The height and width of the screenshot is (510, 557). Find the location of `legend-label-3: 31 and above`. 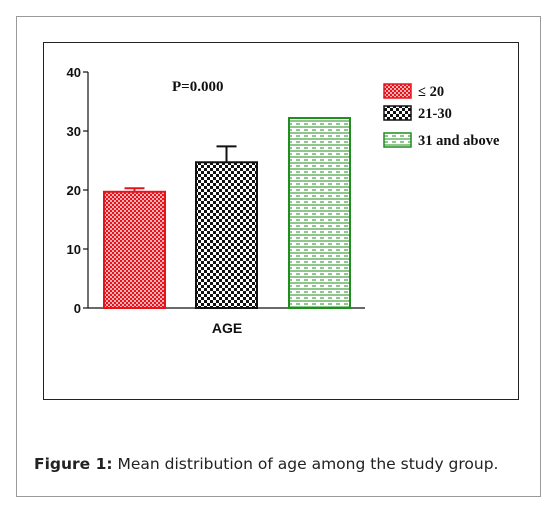

legend-label-3: 31 and above is located at coordinates (459, 141).